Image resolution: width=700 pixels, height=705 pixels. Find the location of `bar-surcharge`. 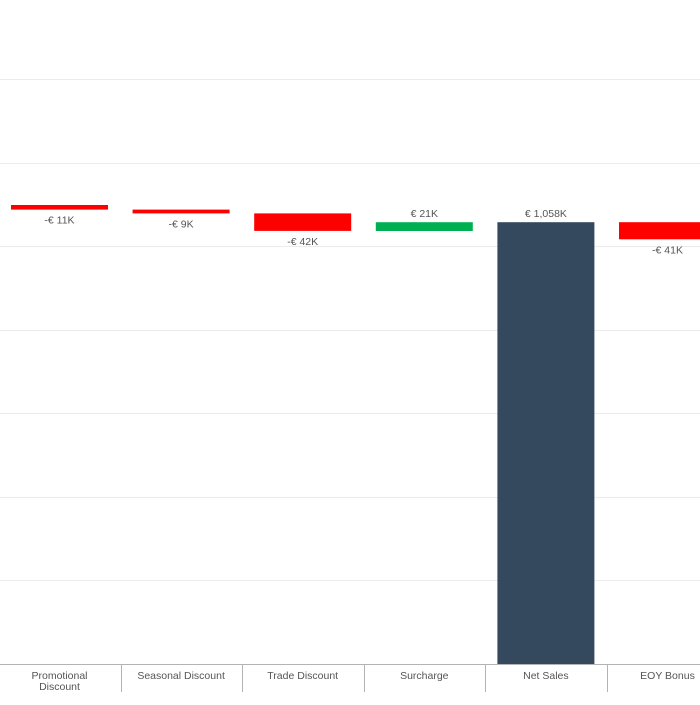

bar-surcharge is located at coordinates (424, 226).